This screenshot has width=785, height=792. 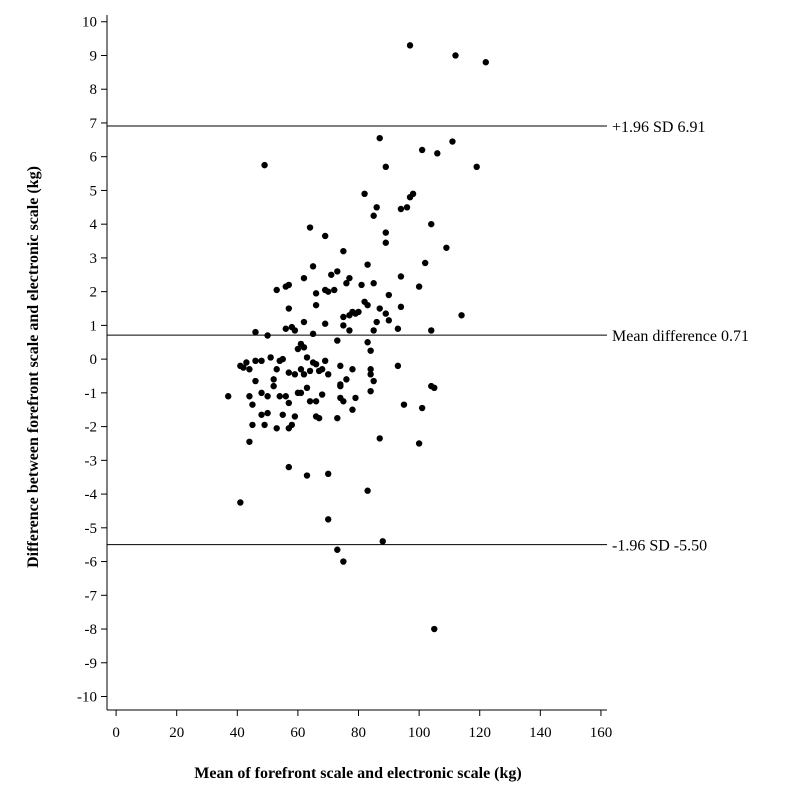 I want to click on y-tick-label: 1, so click(x=94, y=326).